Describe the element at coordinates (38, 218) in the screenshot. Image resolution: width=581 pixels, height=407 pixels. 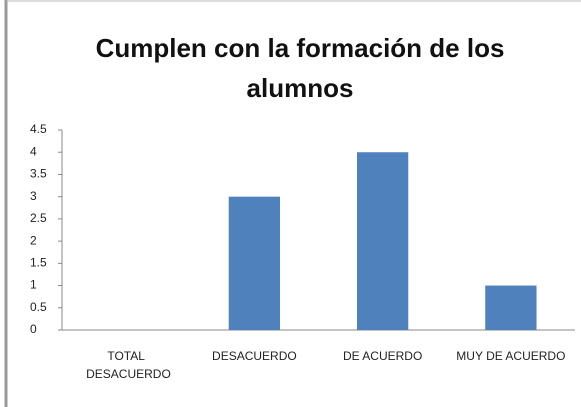
I see `y-tick-label: 2.5` at that location.